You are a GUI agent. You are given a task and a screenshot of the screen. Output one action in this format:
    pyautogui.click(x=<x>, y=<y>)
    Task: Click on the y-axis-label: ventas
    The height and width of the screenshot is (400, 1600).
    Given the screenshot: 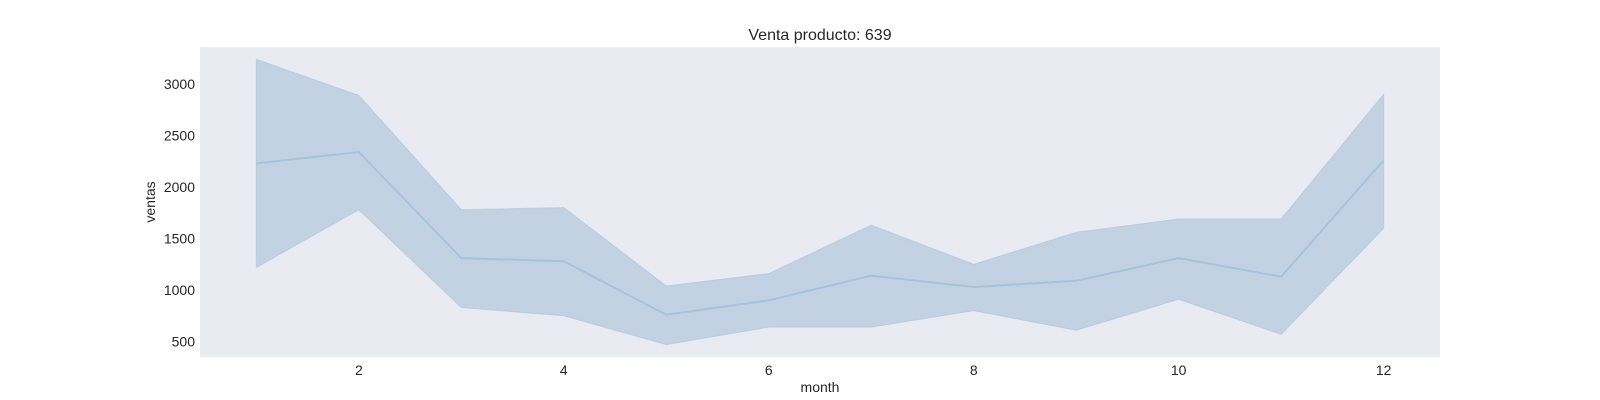 What is the action you would take?
    pyautogui.click(x=150, y=201)
    